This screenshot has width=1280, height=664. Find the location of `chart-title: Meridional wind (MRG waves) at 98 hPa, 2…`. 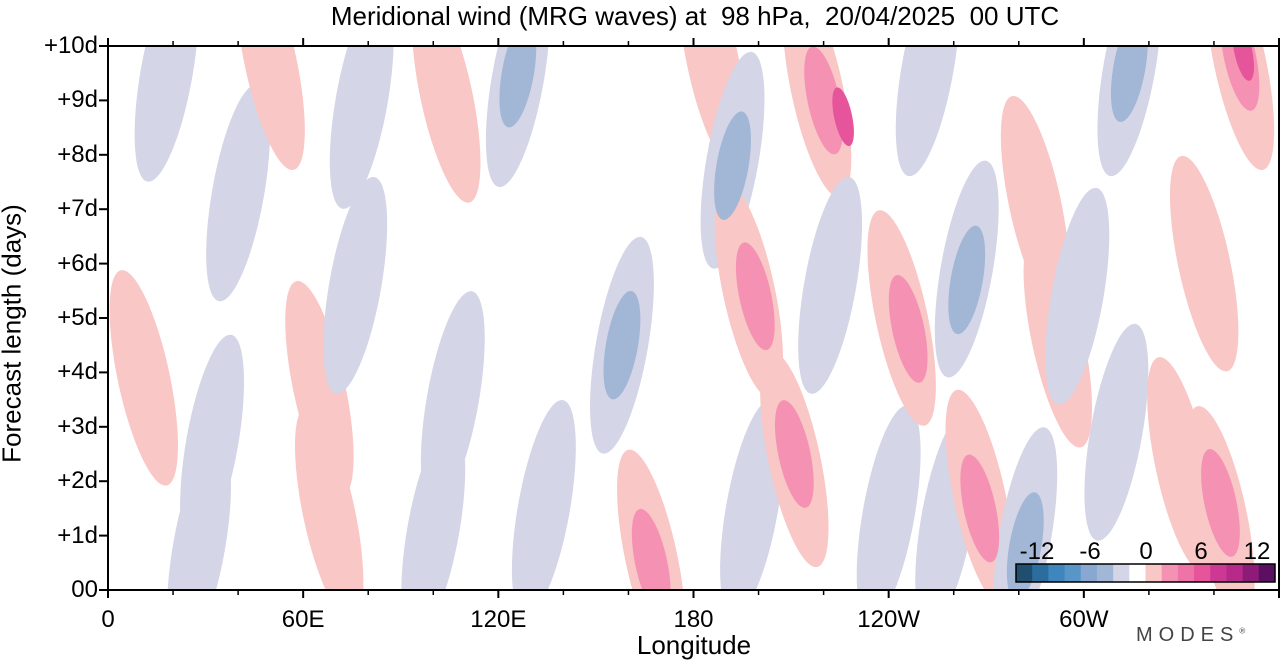

chart-title: Meridional wind (MRG waves) at 98 hPa, 2… is located at coordinates (695, 16).